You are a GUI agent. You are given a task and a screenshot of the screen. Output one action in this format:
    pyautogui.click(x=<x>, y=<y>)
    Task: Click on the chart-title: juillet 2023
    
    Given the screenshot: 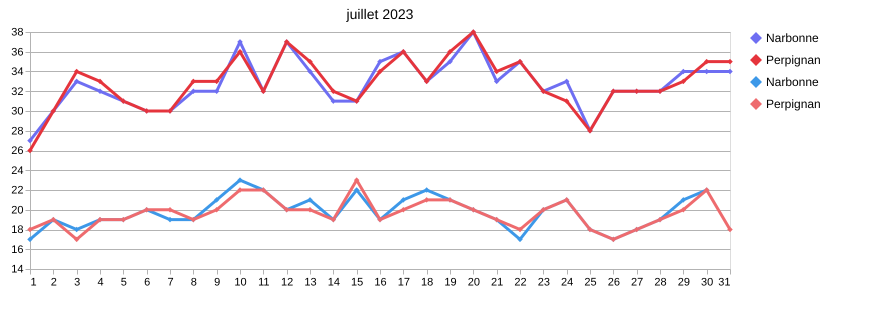 What is the action you would take?
    pyautogui.click(x=380, y=14)
    